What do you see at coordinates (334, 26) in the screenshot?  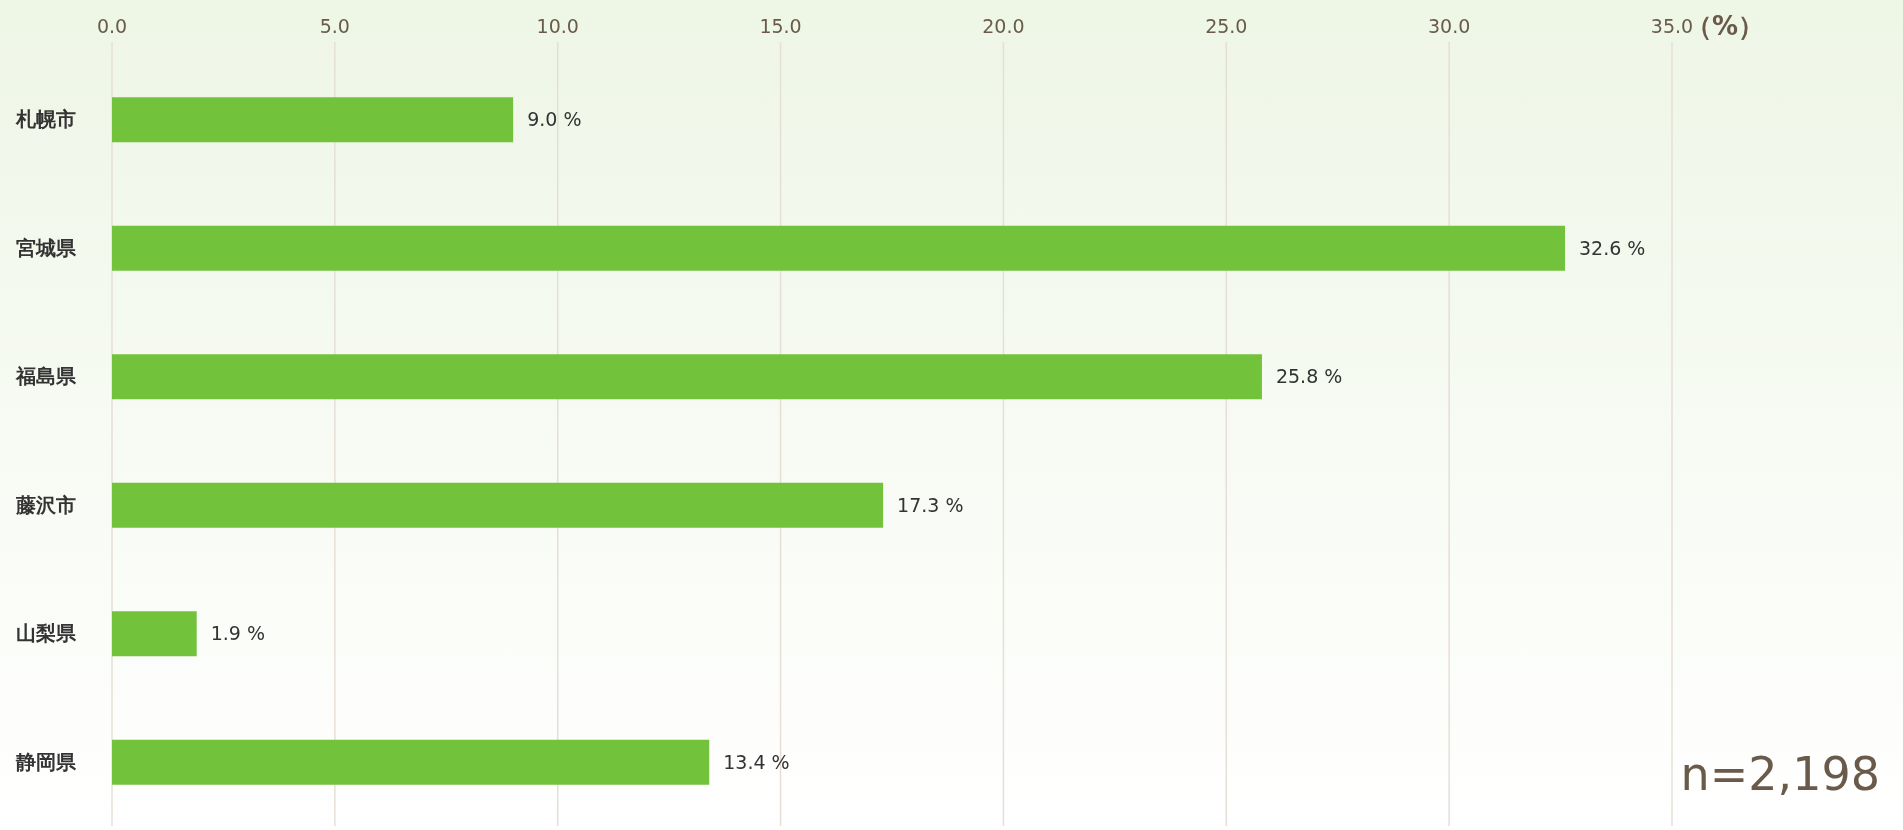 I see `x-tick-label: 5.0` at bounding box center [334, 26].